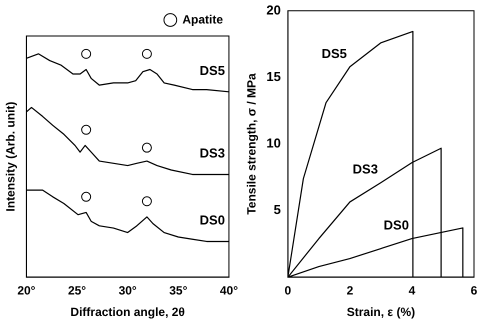  What do you see at coordinates (273, 76) in the screenshot?
I see `y-tick-label: 15` at bounding box center [273, 76].